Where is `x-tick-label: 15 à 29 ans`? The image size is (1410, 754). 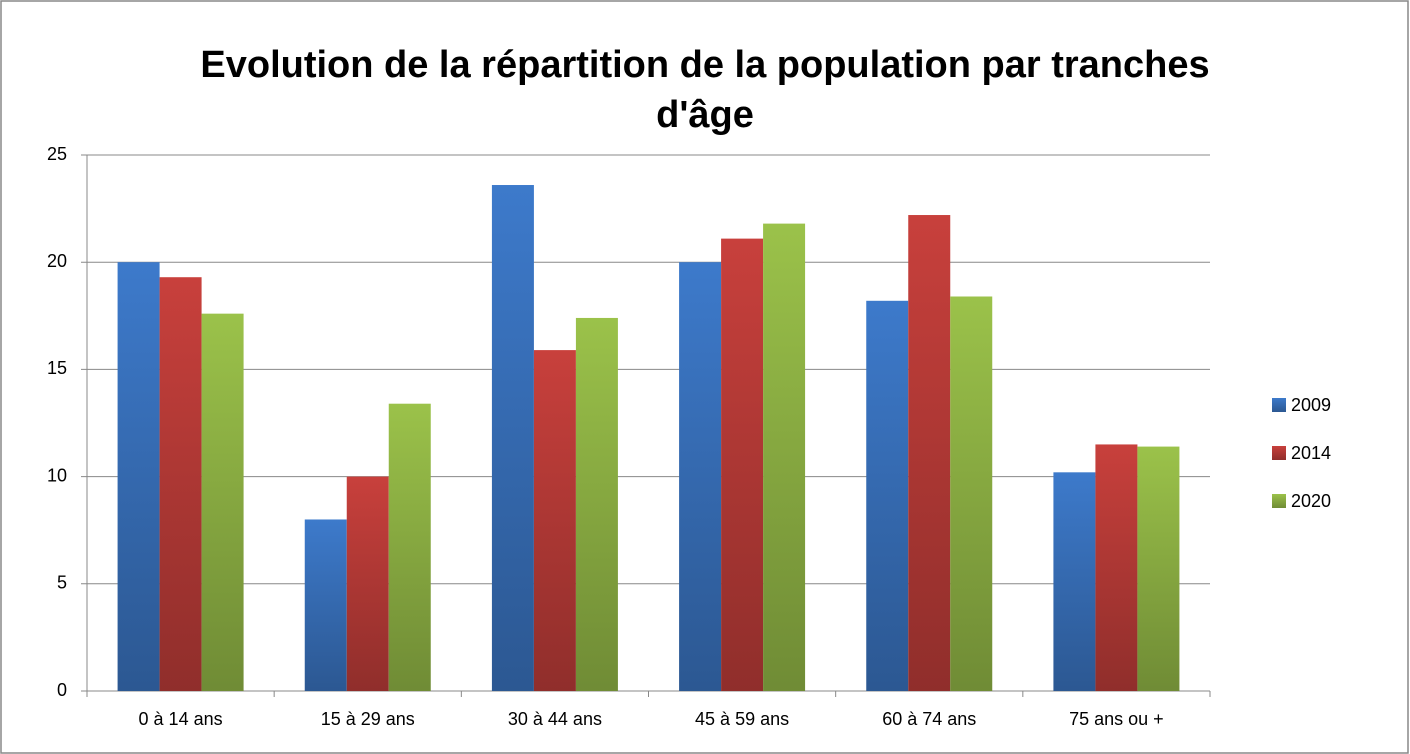 x-tick-label: 15 à 29 ans is located at coordinates (368, 719).